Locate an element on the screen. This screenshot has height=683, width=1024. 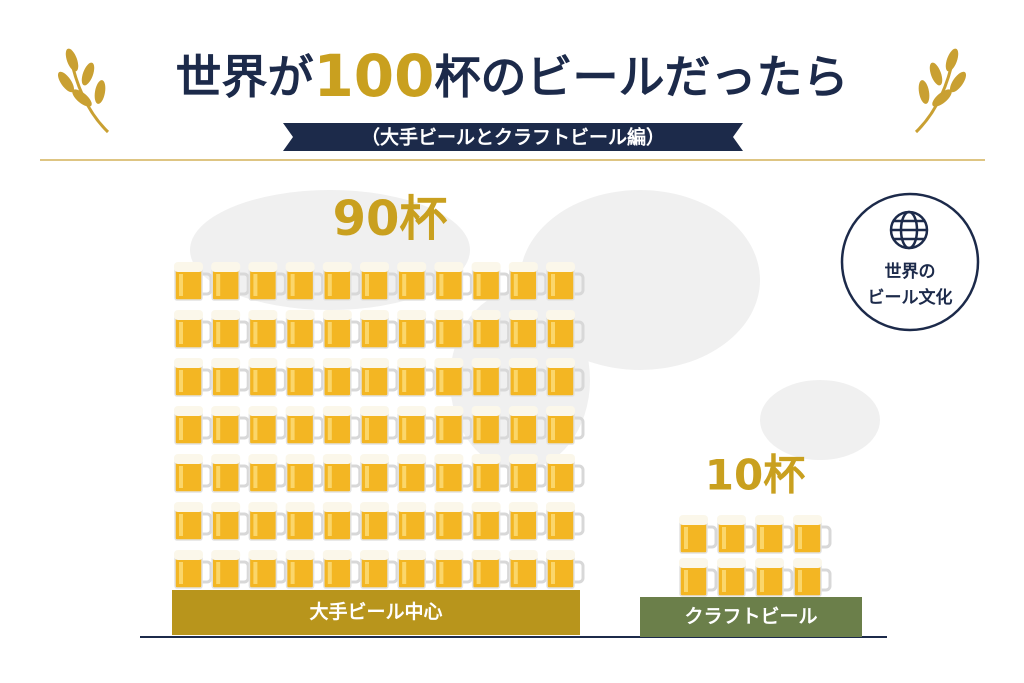
badge-text: ビール文化 is located at coordinates (910, 297).